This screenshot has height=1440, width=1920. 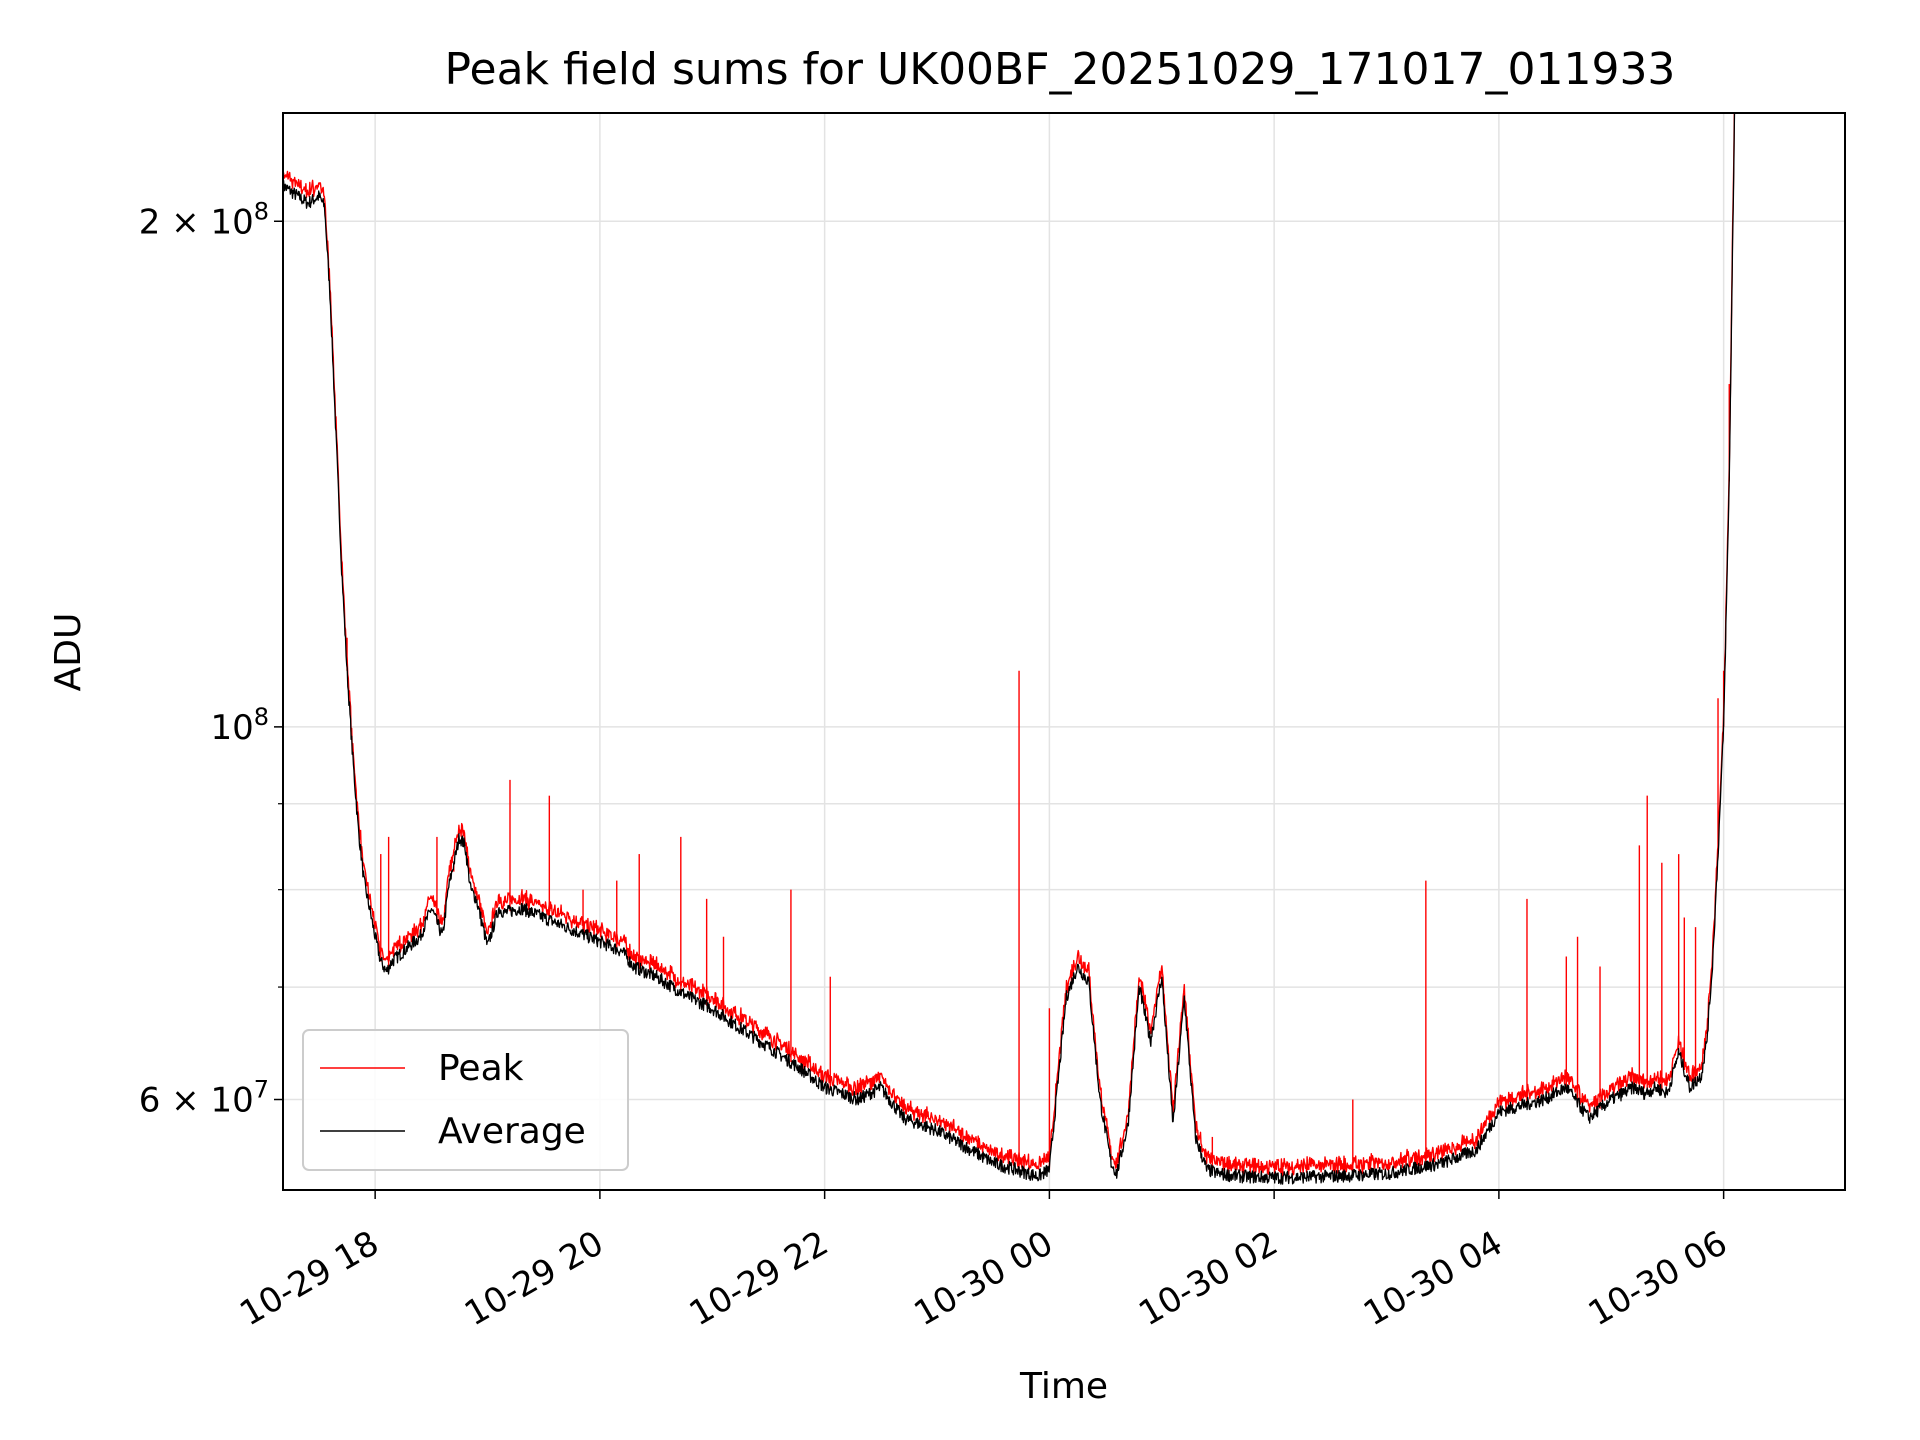 What do you see at coordinates (68, 652) in the screenshot?
I see `y-axis-label: ADU` at bounding box center [68, 652].